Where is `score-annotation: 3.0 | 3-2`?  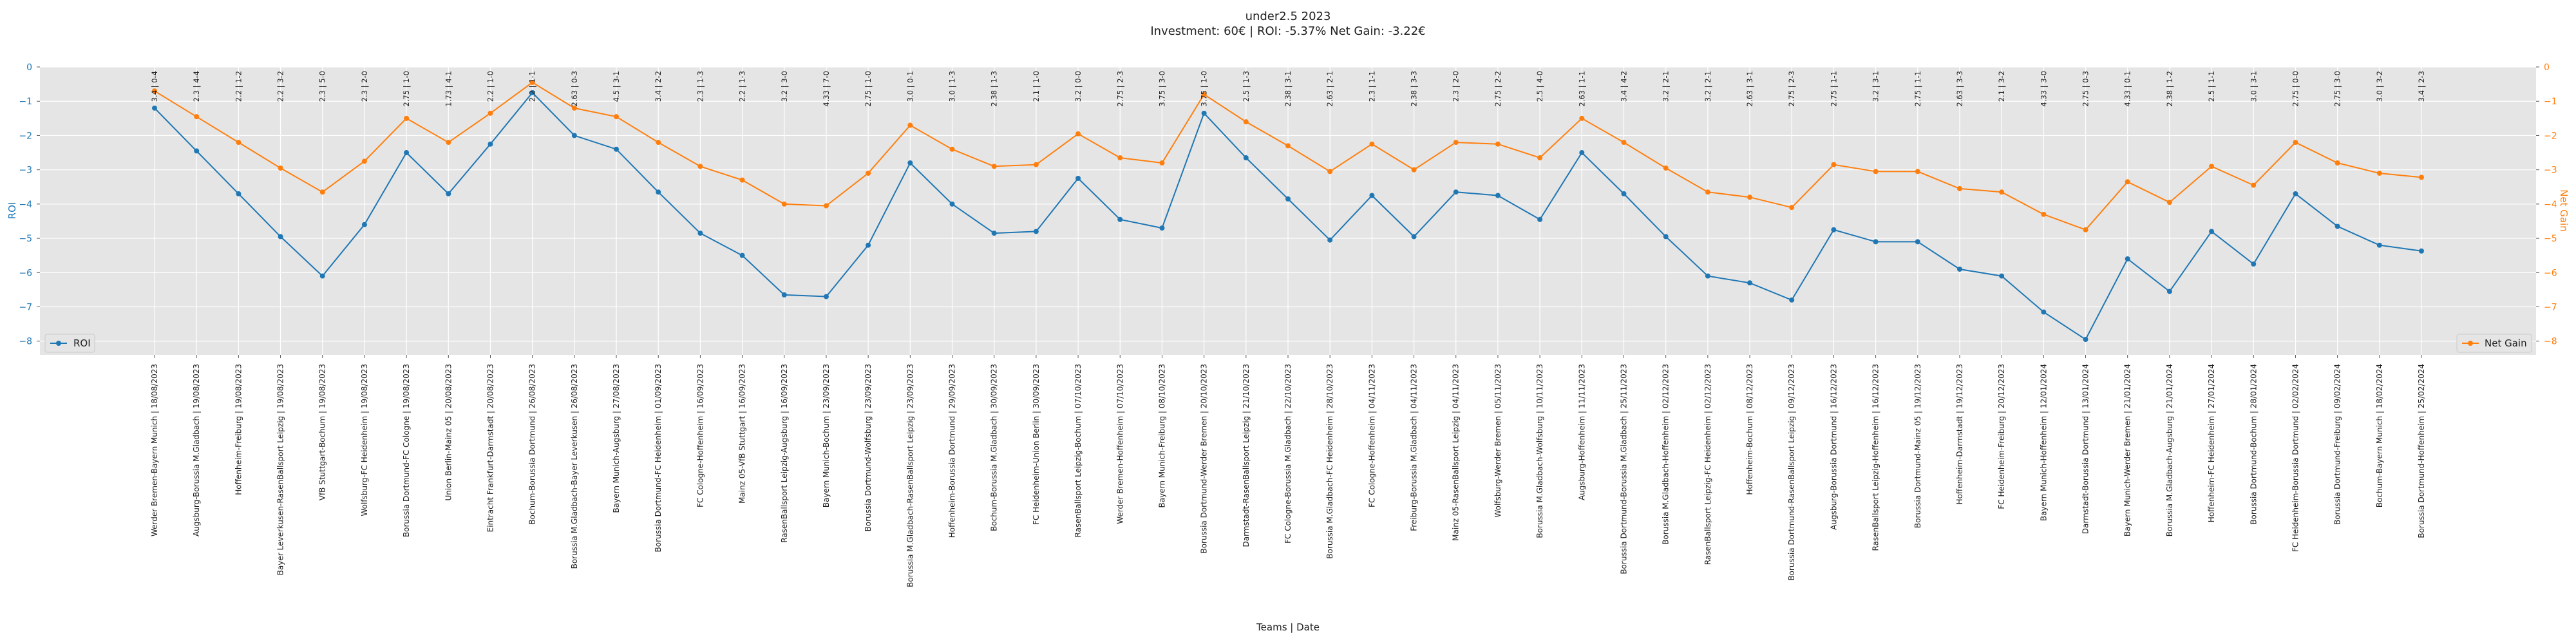 score-annotation: 3.0 | 3-2 is located at coordinates (2379, 87).